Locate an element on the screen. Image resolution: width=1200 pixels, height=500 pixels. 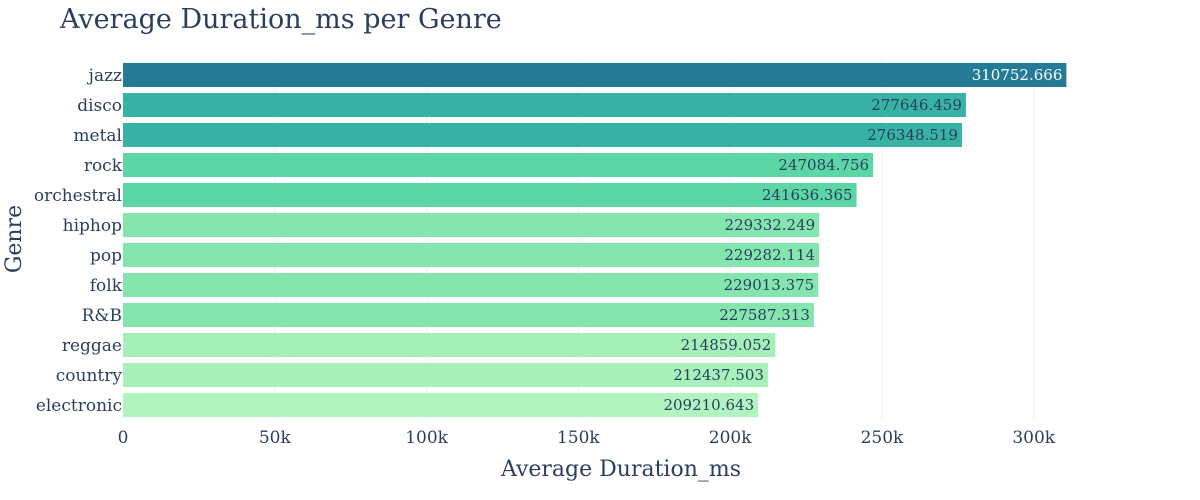
y-tick-label: orchestral is located at coordinates (78, 196).